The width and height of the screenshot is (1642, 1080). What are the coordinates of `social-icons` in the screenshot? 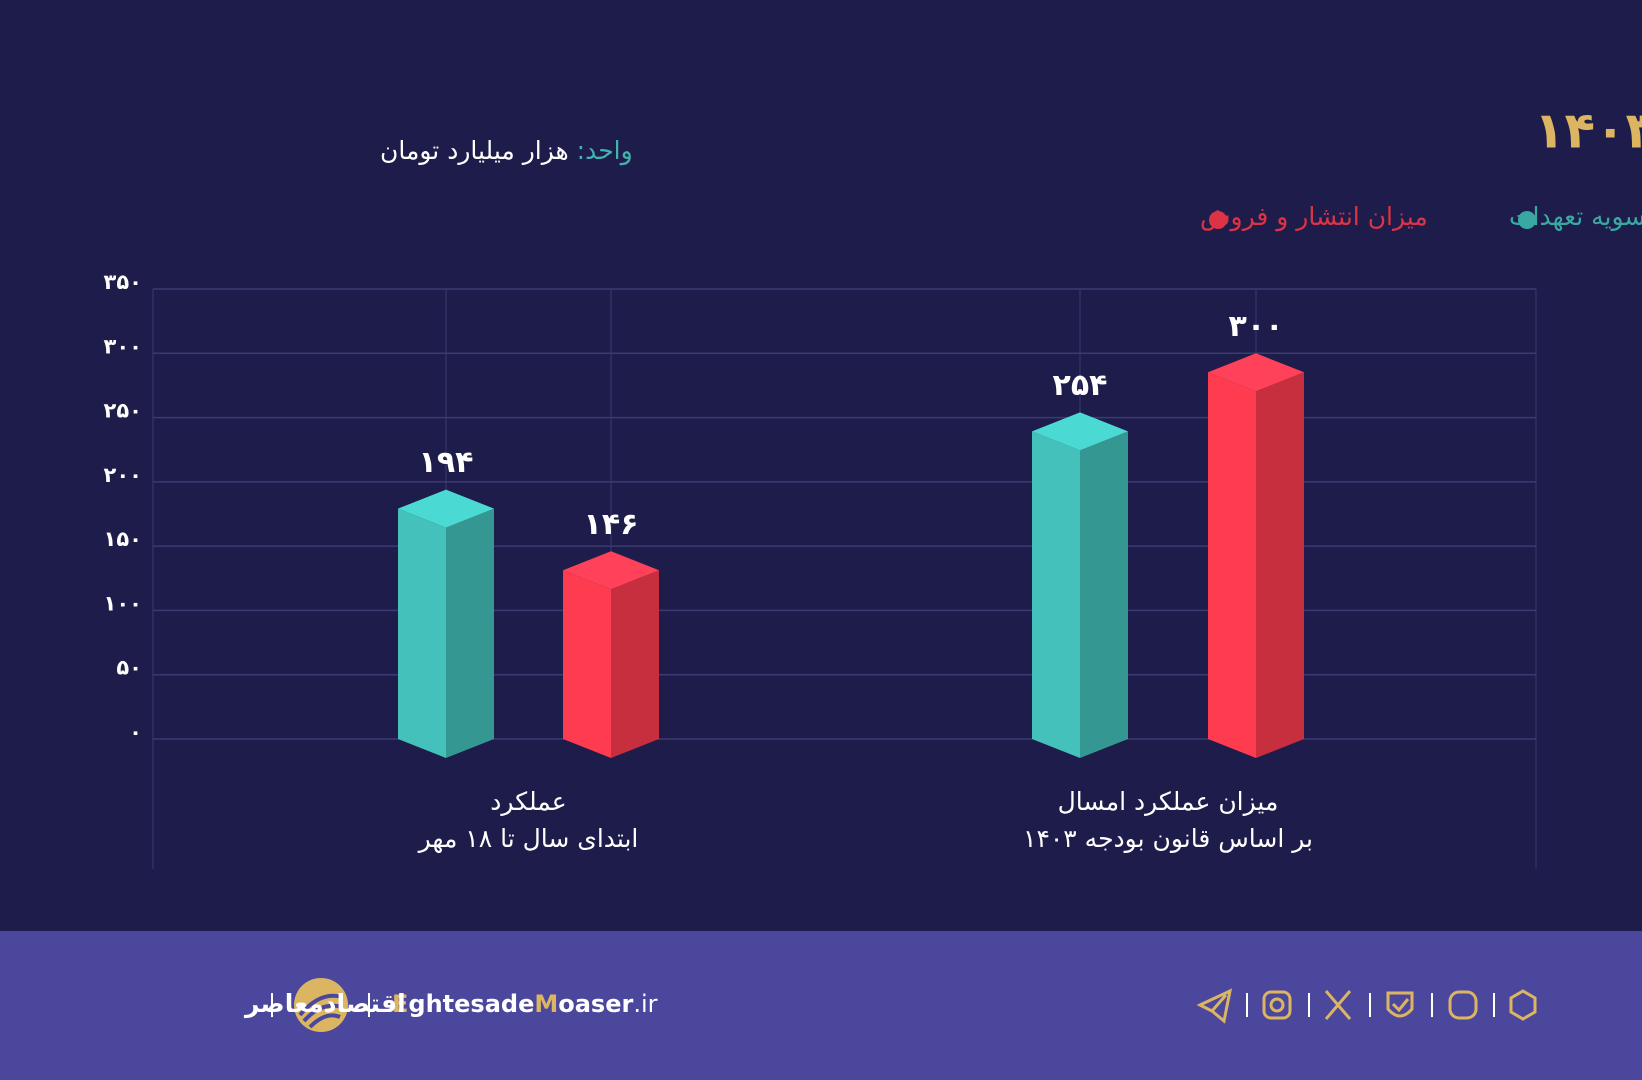 It's located at (1366, 1006).